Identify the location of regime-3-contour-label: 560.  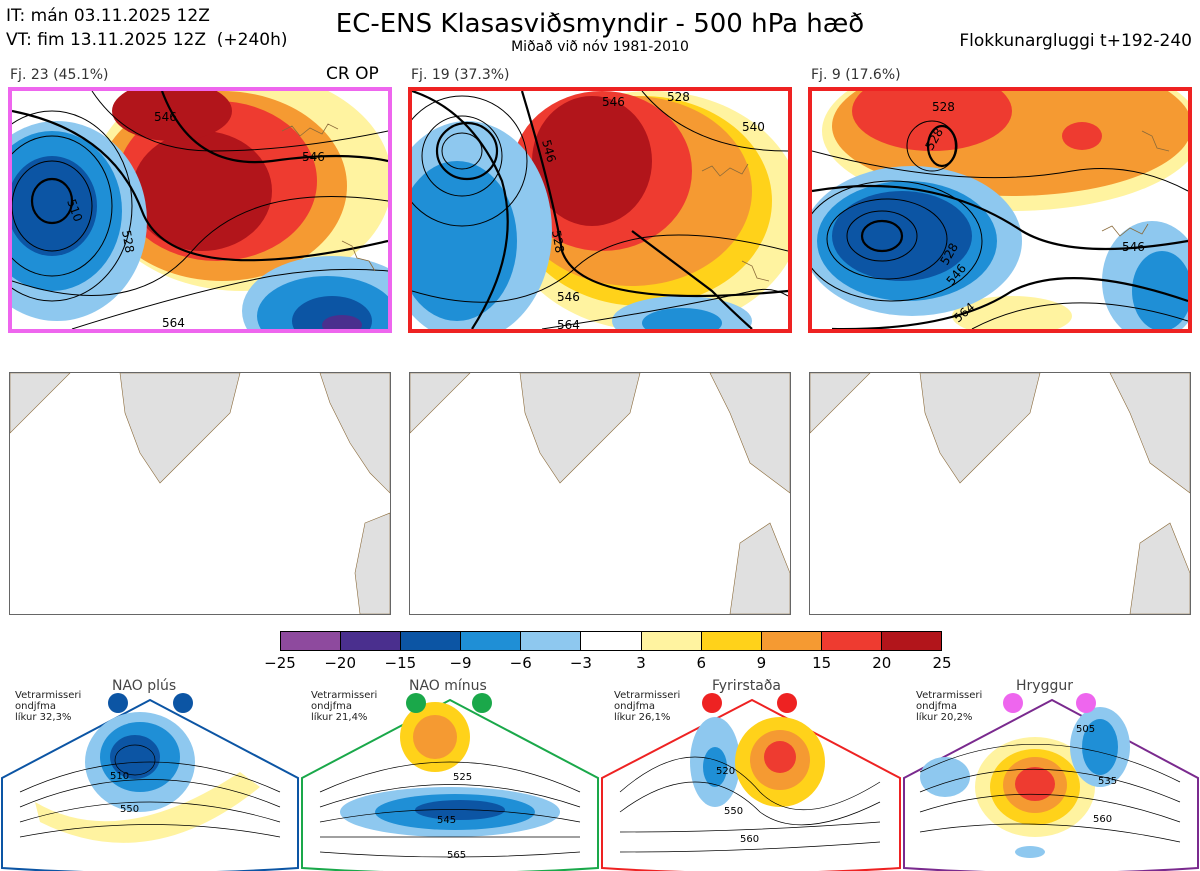
(749, 839).